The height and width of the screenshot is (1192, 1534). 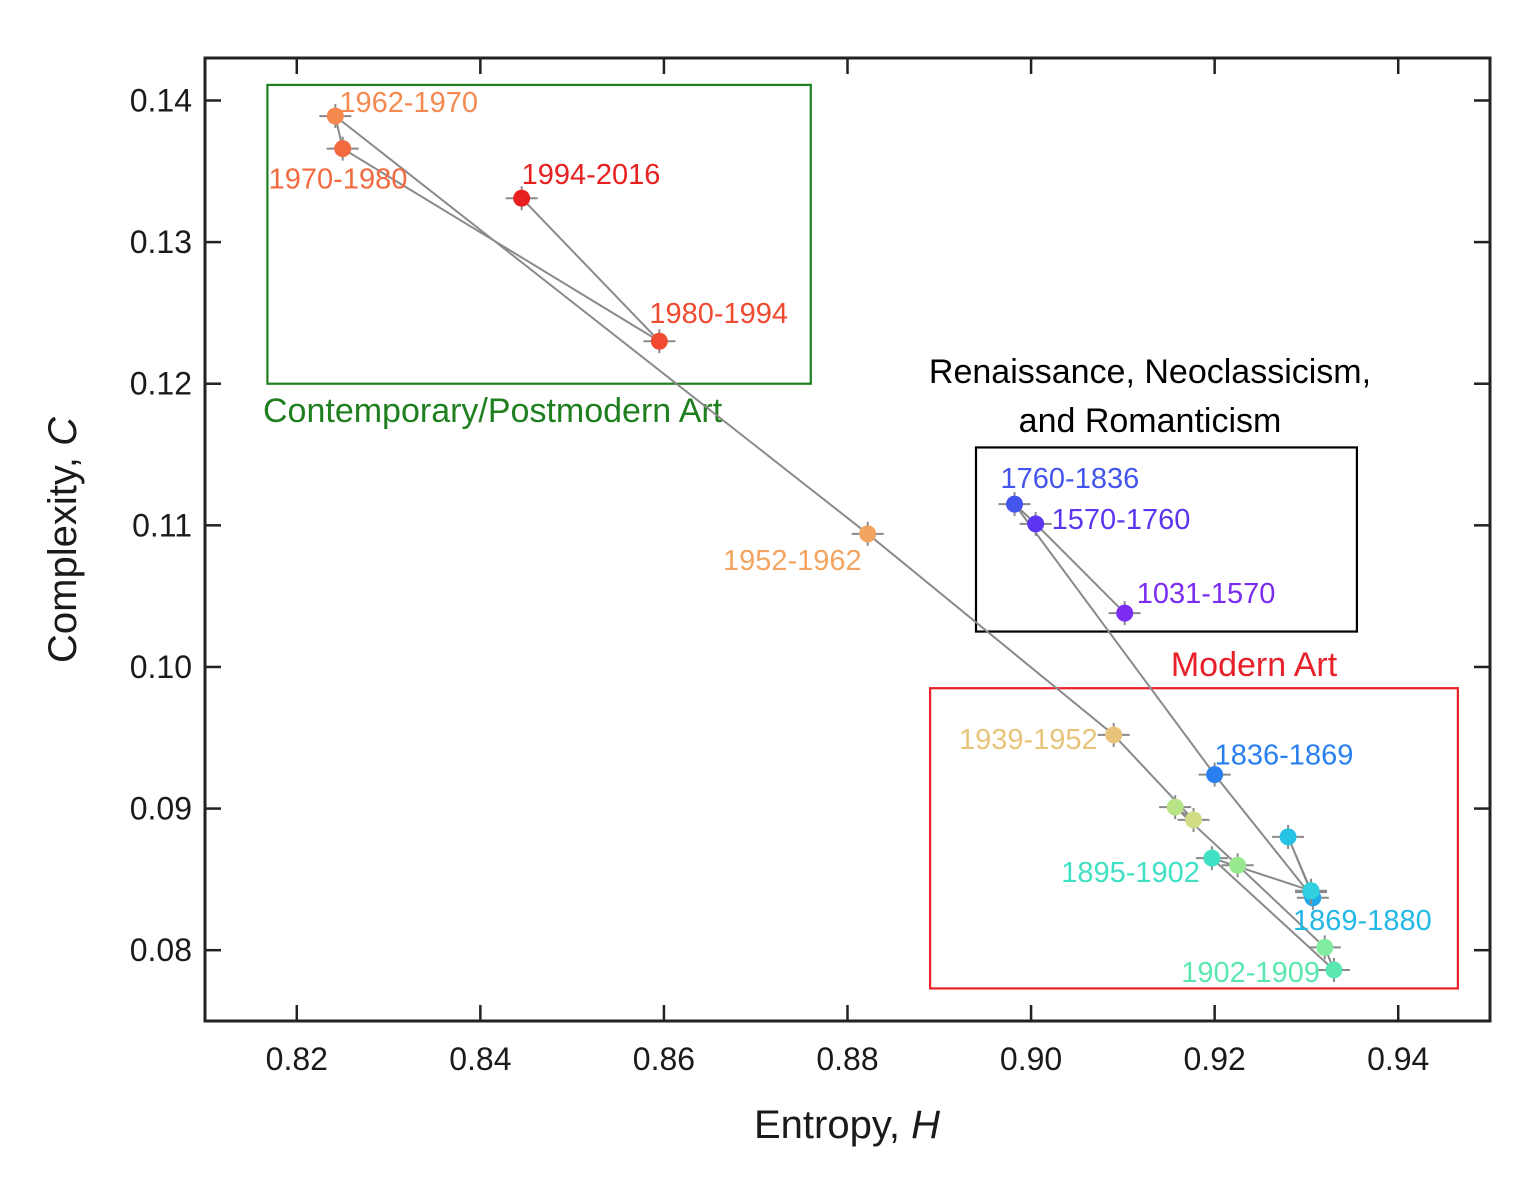 What do you see at coordinates (161, 242) in the screenshot?
I see `y-tick-label: 0.13` at bounding box center [161, 242].